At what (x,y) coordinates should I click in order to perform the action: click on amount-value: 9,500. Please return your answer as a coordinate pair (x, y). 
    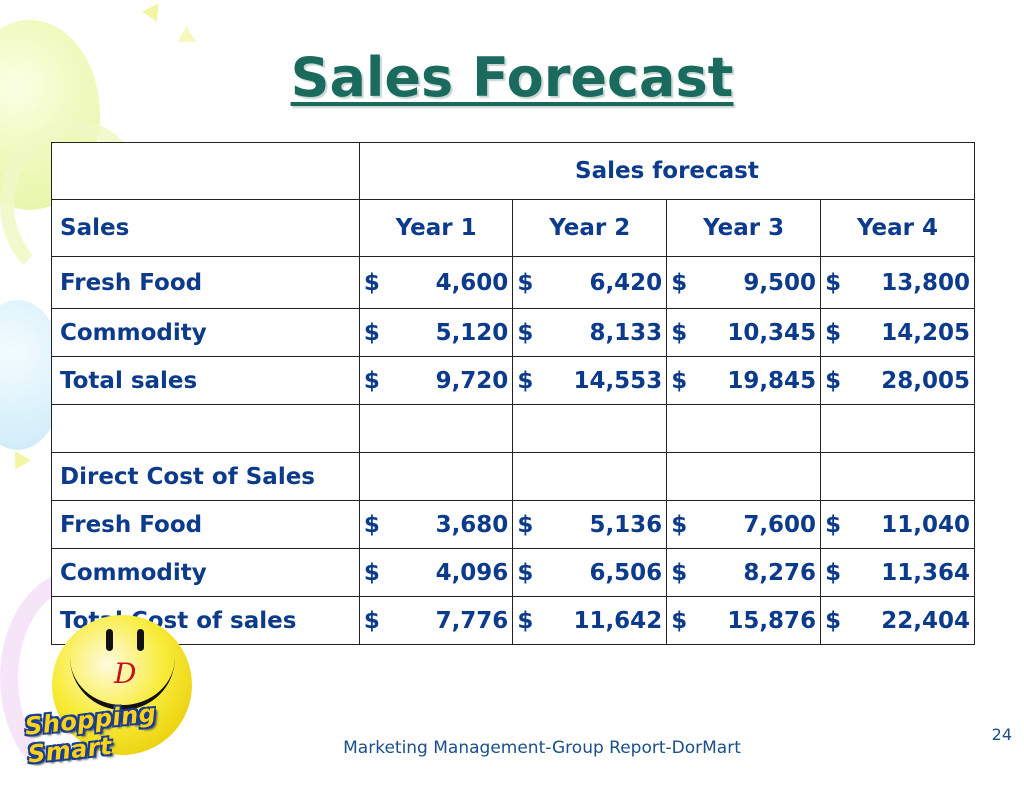
    Looking at the image, I should click on (780, 282).